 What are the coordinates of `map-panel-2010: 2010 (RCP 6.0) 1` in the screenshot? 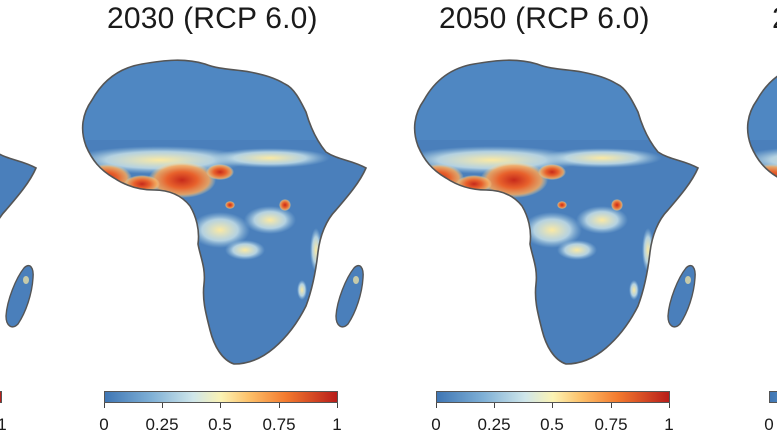 It's located at (27, 218).